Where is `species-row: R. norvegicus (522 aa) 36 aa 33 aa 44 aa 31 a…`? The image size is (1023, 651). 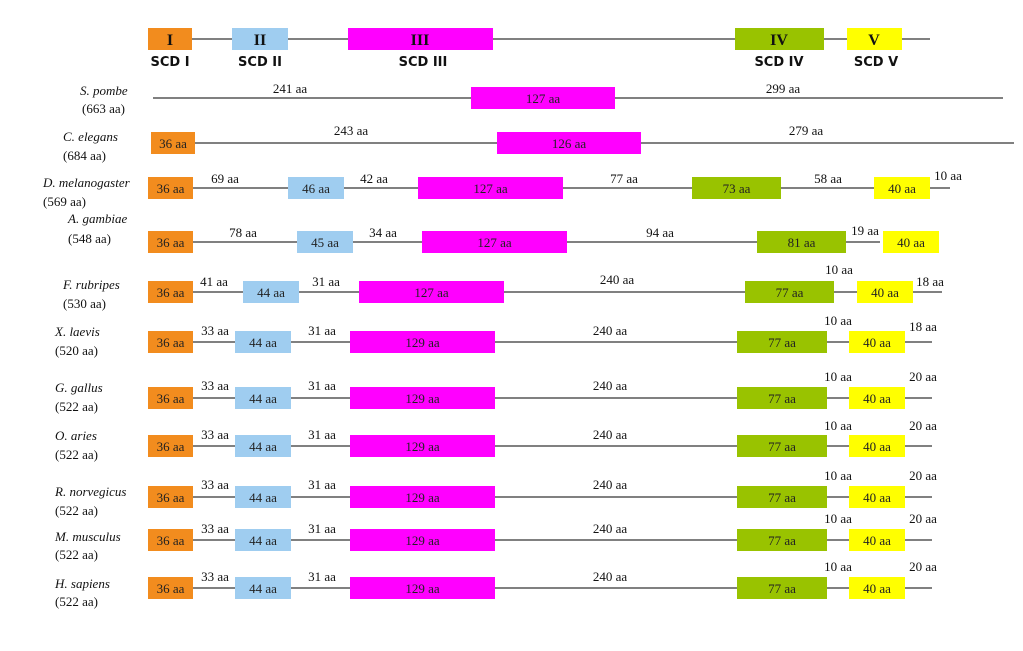
species-row: R. norvegicus (522 aa) 36 aa 33 aa 44 aa 31 a… is located at coordinates (495, 493).